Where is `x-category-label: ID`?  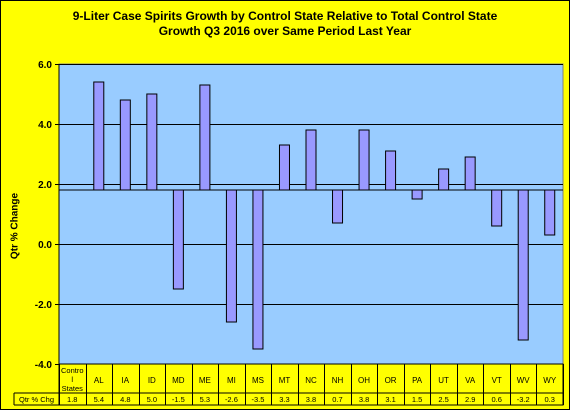 x-category-label: ID is located at coordinates (152, 380).